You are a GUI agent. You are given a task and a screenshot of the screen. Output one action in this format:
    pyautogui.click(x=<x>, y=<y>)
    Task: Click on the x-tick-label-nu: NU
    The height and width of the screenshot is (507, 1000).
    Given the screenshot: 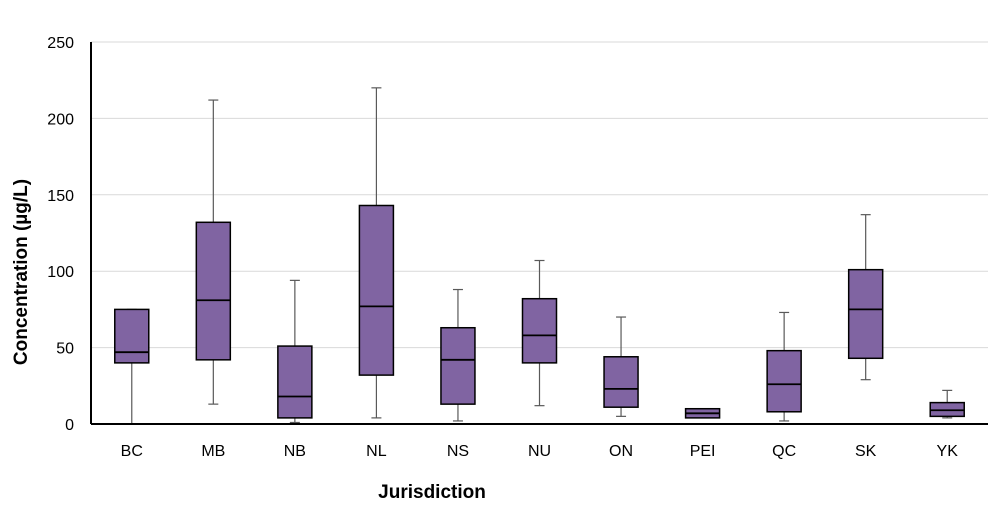 What is the action you would take?
    pyautogui.click(x=539, y=451)
    